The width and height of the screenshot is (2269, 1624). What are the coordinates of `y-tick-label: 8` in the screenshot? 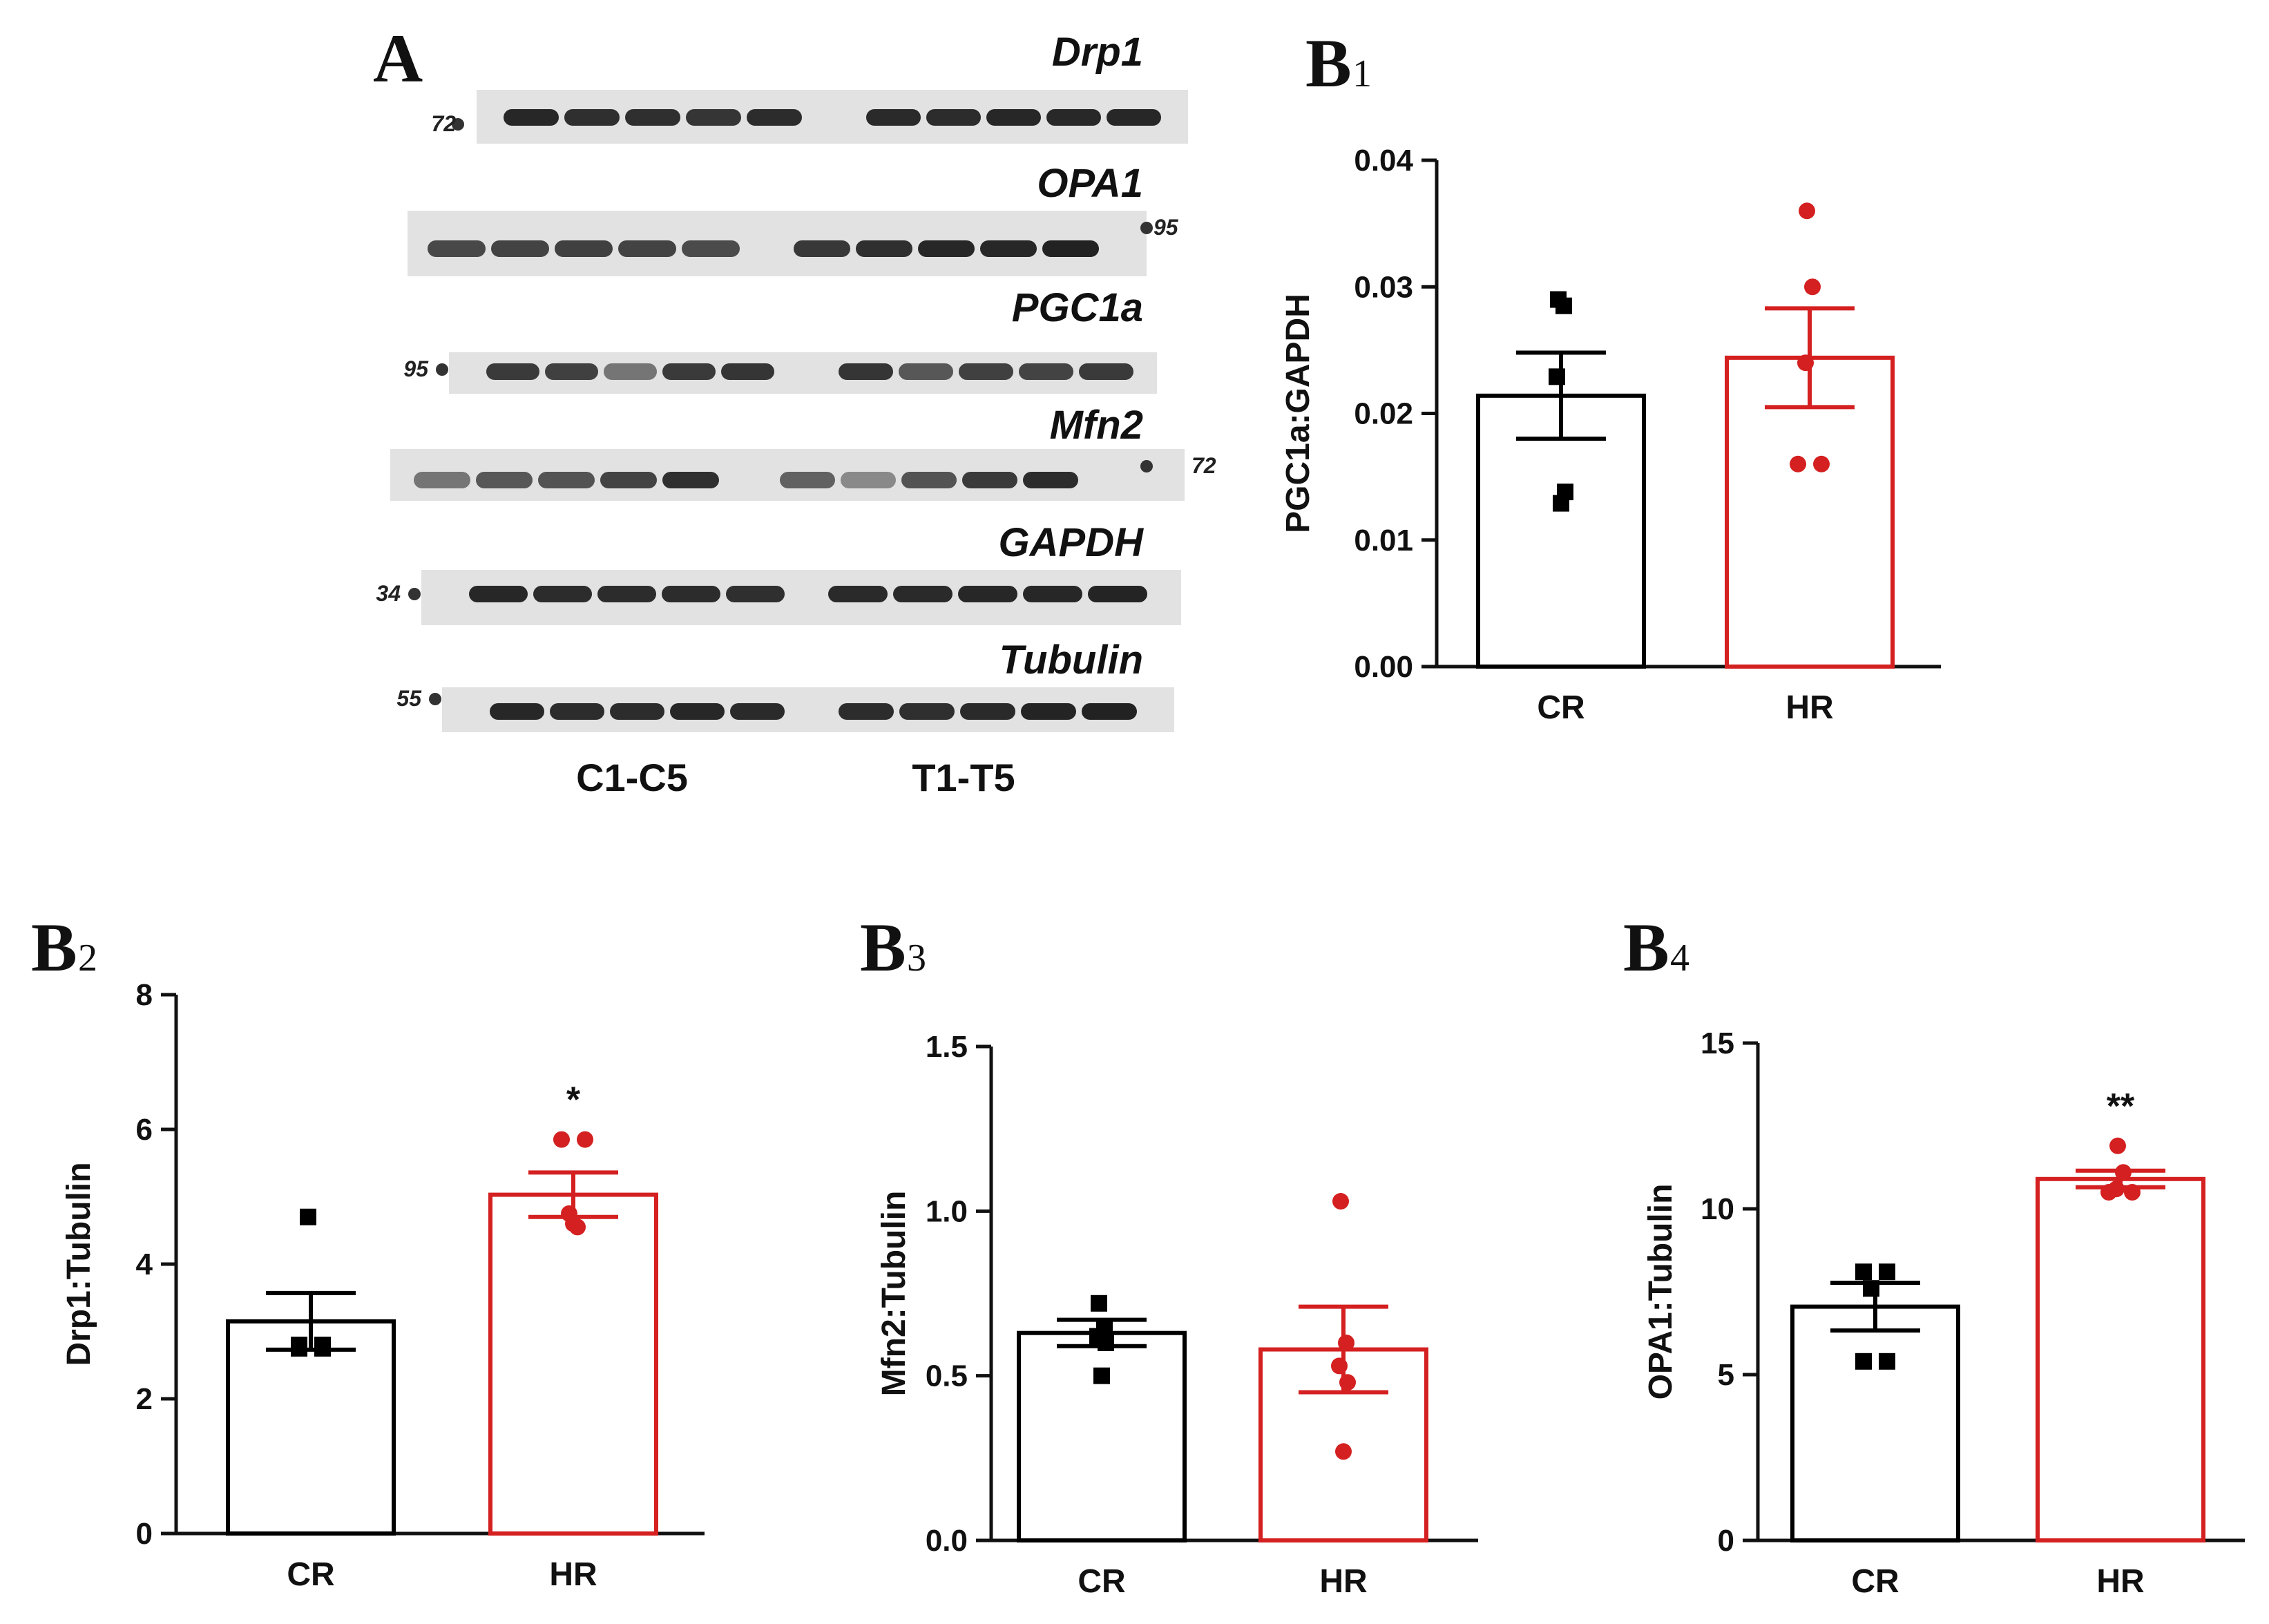 It's located at (144, 995).